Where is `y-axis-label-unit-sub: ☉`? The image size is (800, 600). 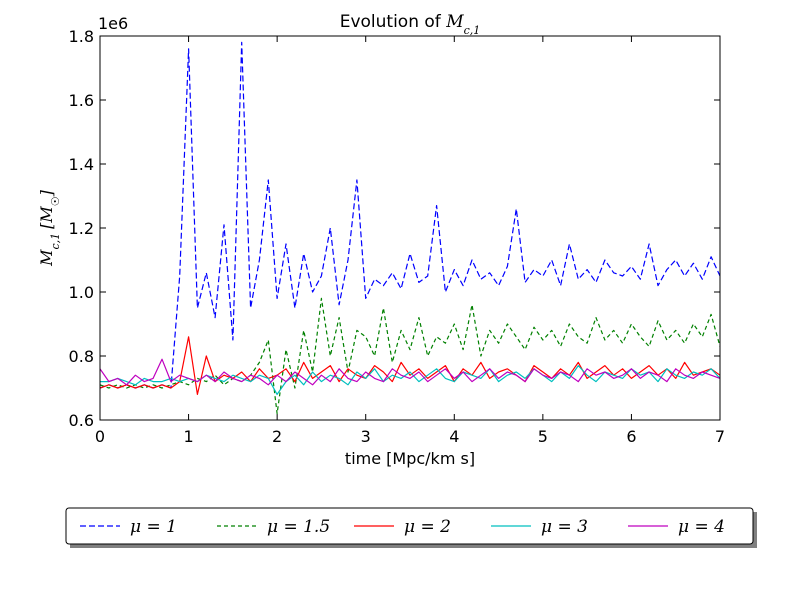 y-axis-label-unit-sub: ☉ is located at coordinates (55, 201).